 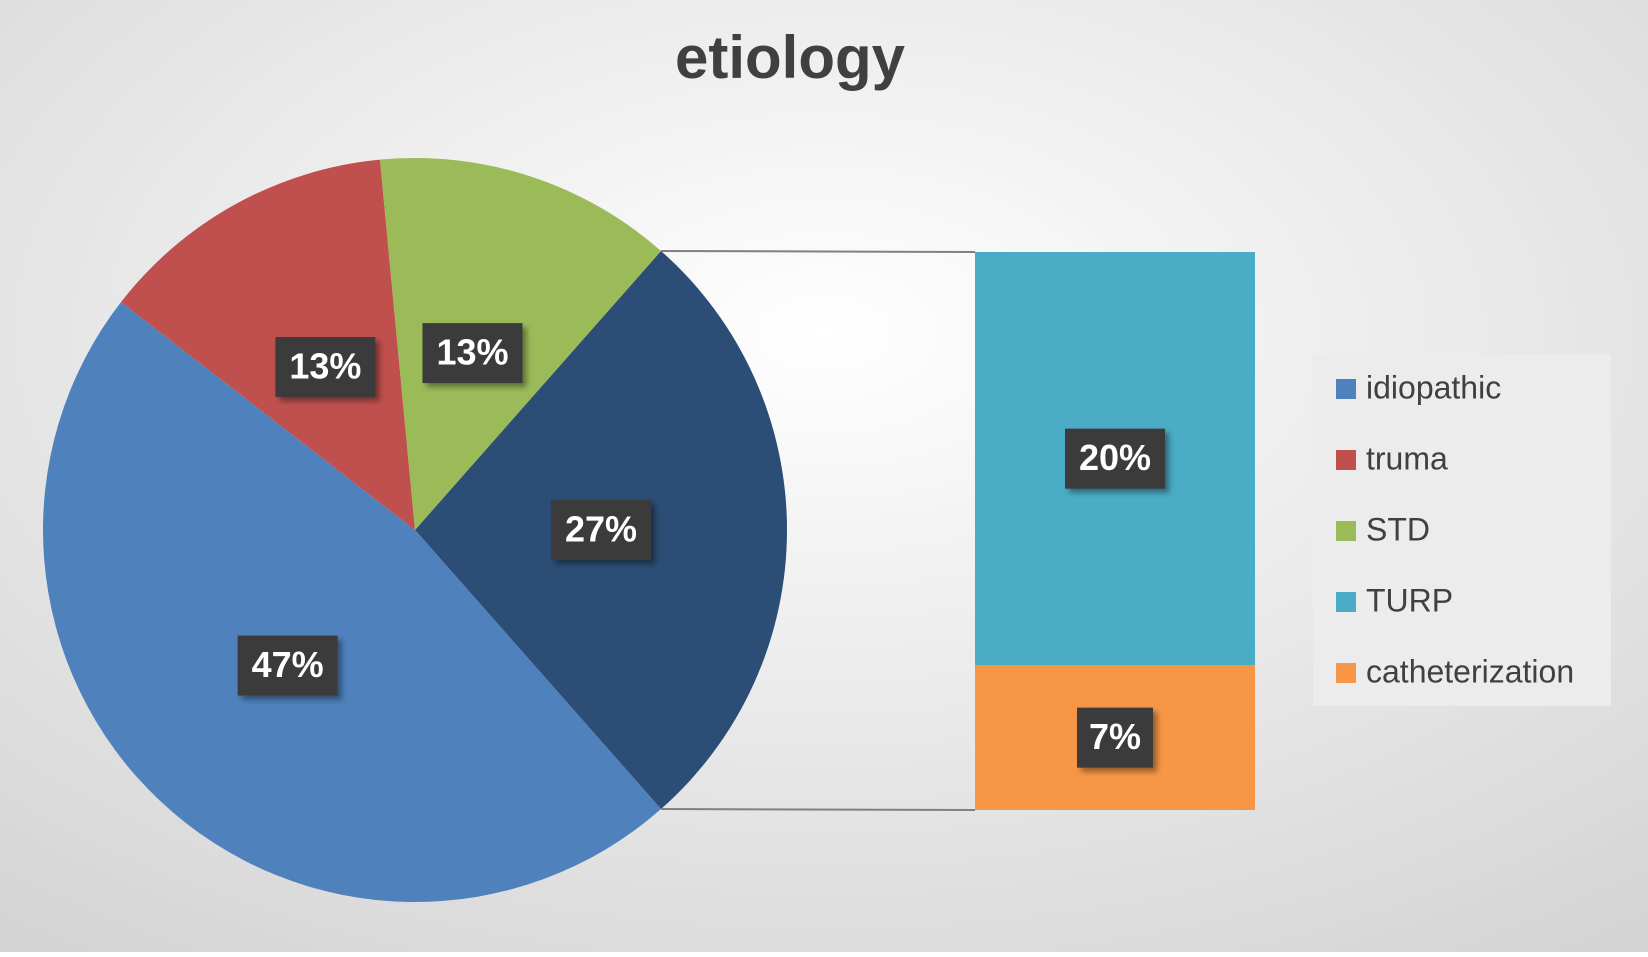 I want to click on chart-title: etiology, so click(x=790, y=57).